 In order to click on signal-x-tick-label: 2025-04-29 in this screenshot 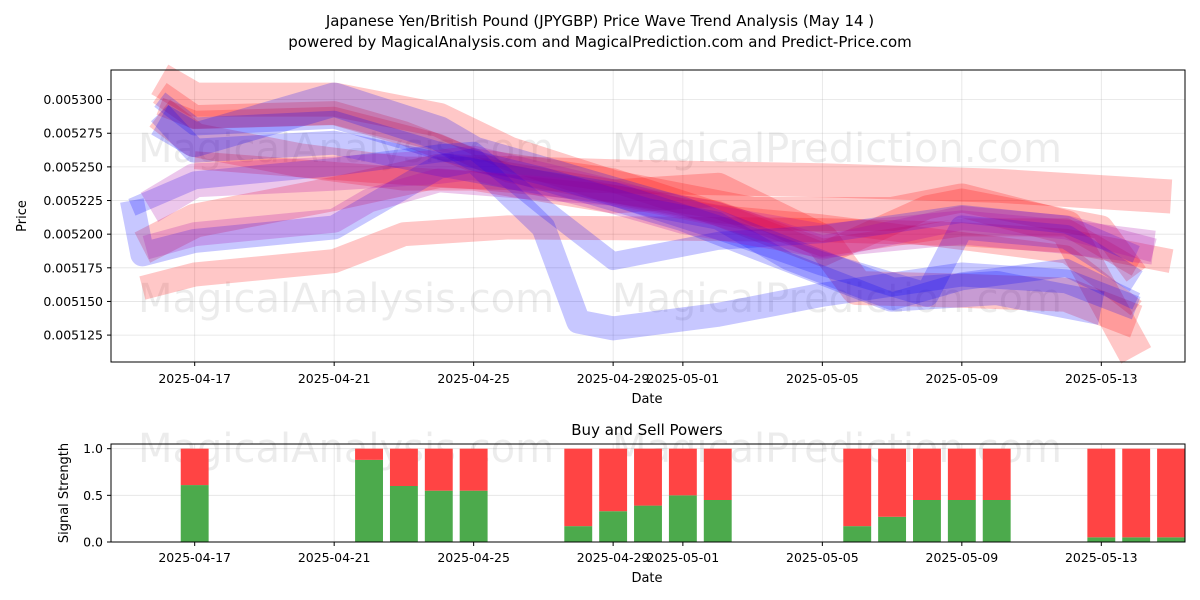, I will do `click(613, 557)`.